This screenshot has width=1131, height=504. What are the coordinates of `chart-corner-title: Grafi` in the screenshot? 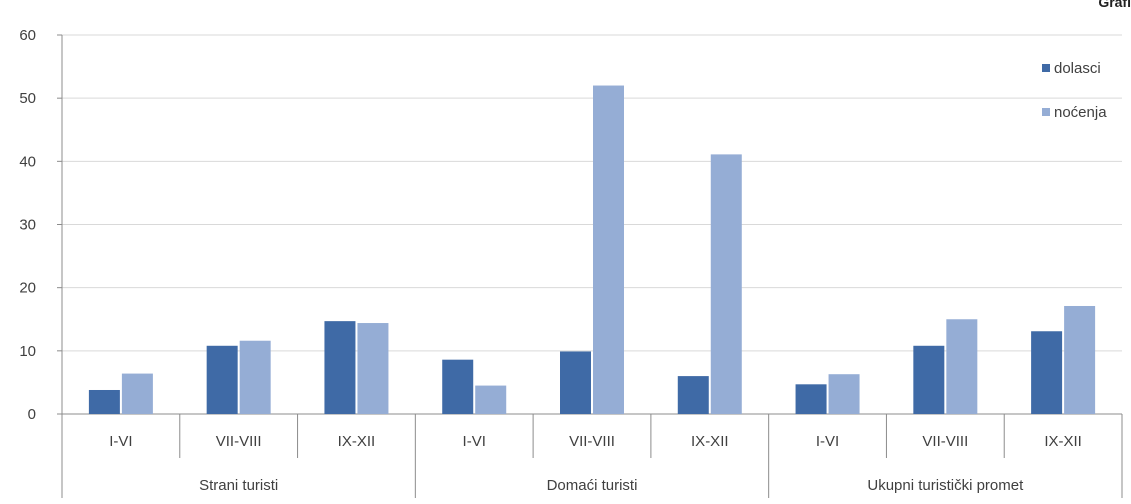 It's located at (1114, 5).